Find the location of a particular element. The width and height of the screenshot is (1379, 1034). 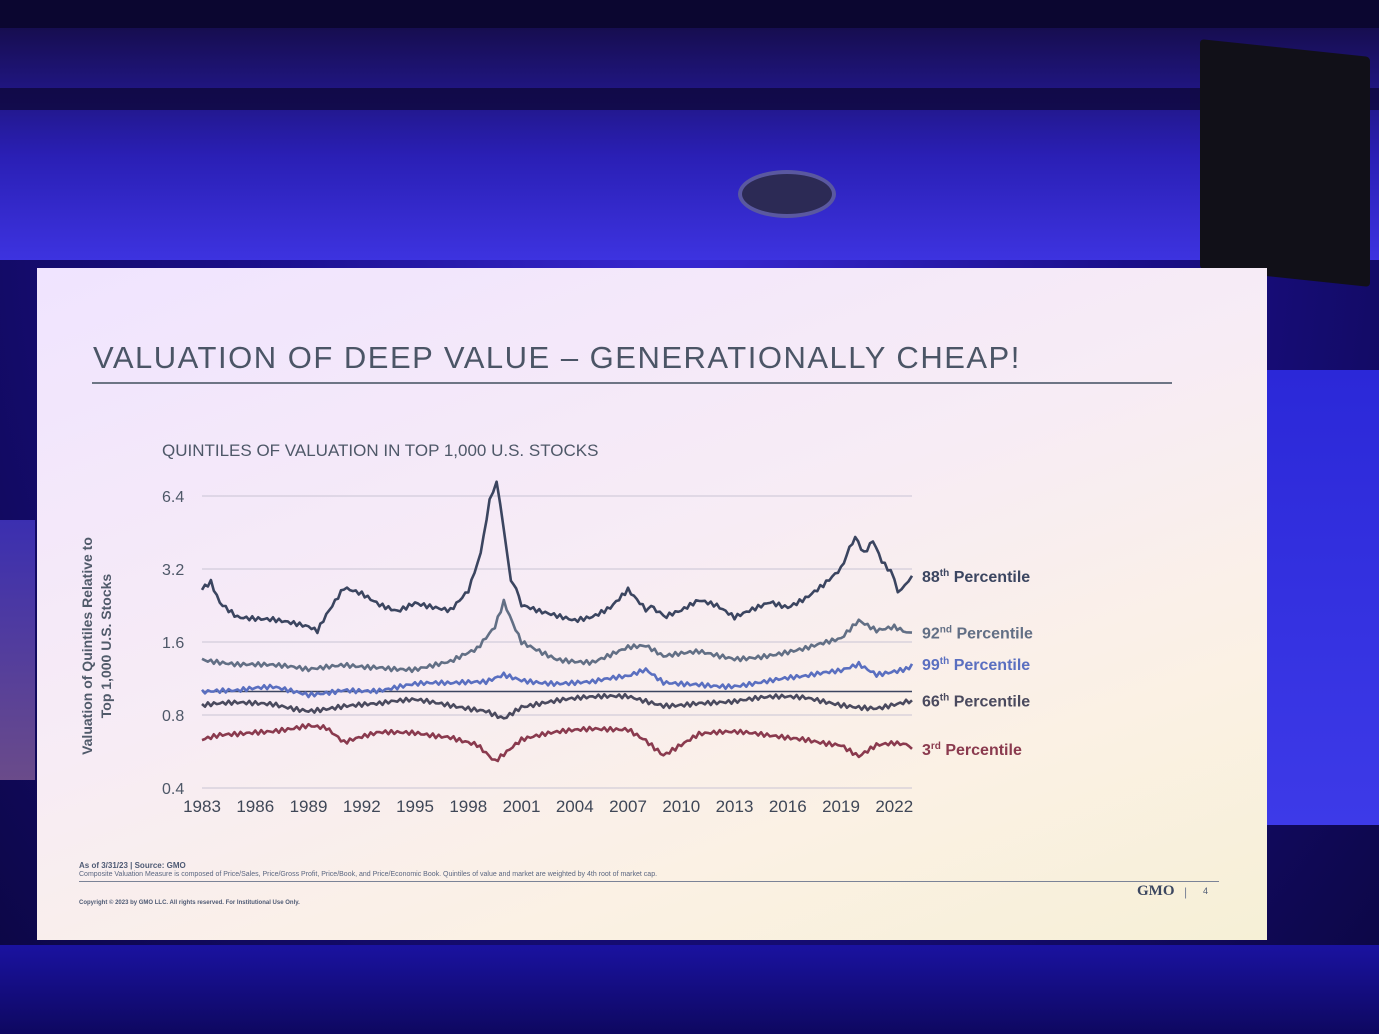

x-tick-label: 2019 is located at coordinates (841, 806).